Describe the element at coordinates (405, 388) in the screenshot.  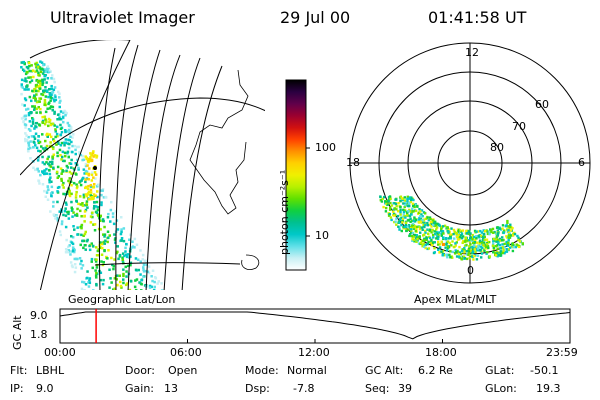
I see `seq-value: 39` at that location.